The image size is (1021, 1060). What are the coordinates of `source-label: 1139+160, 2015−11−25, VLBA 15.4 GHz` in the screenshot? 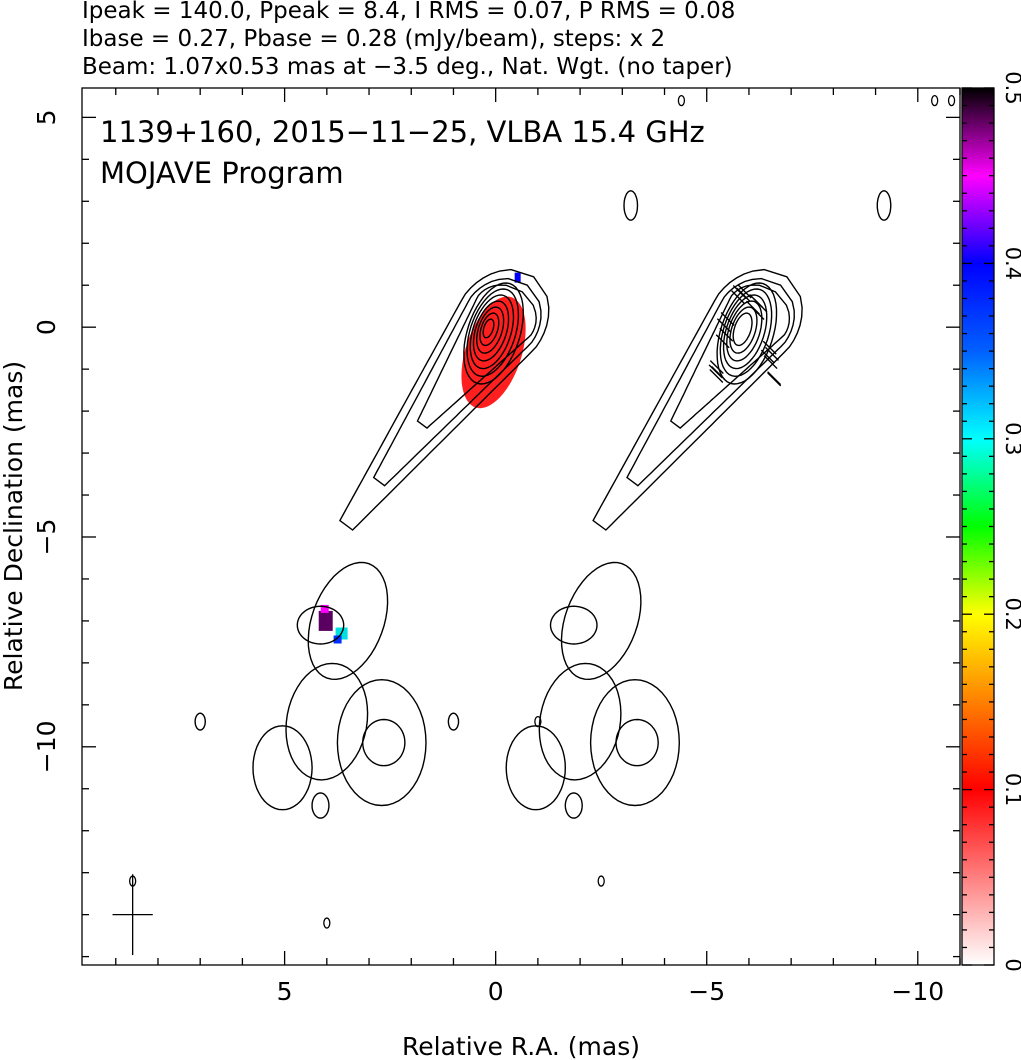 It's located at (402, 132).